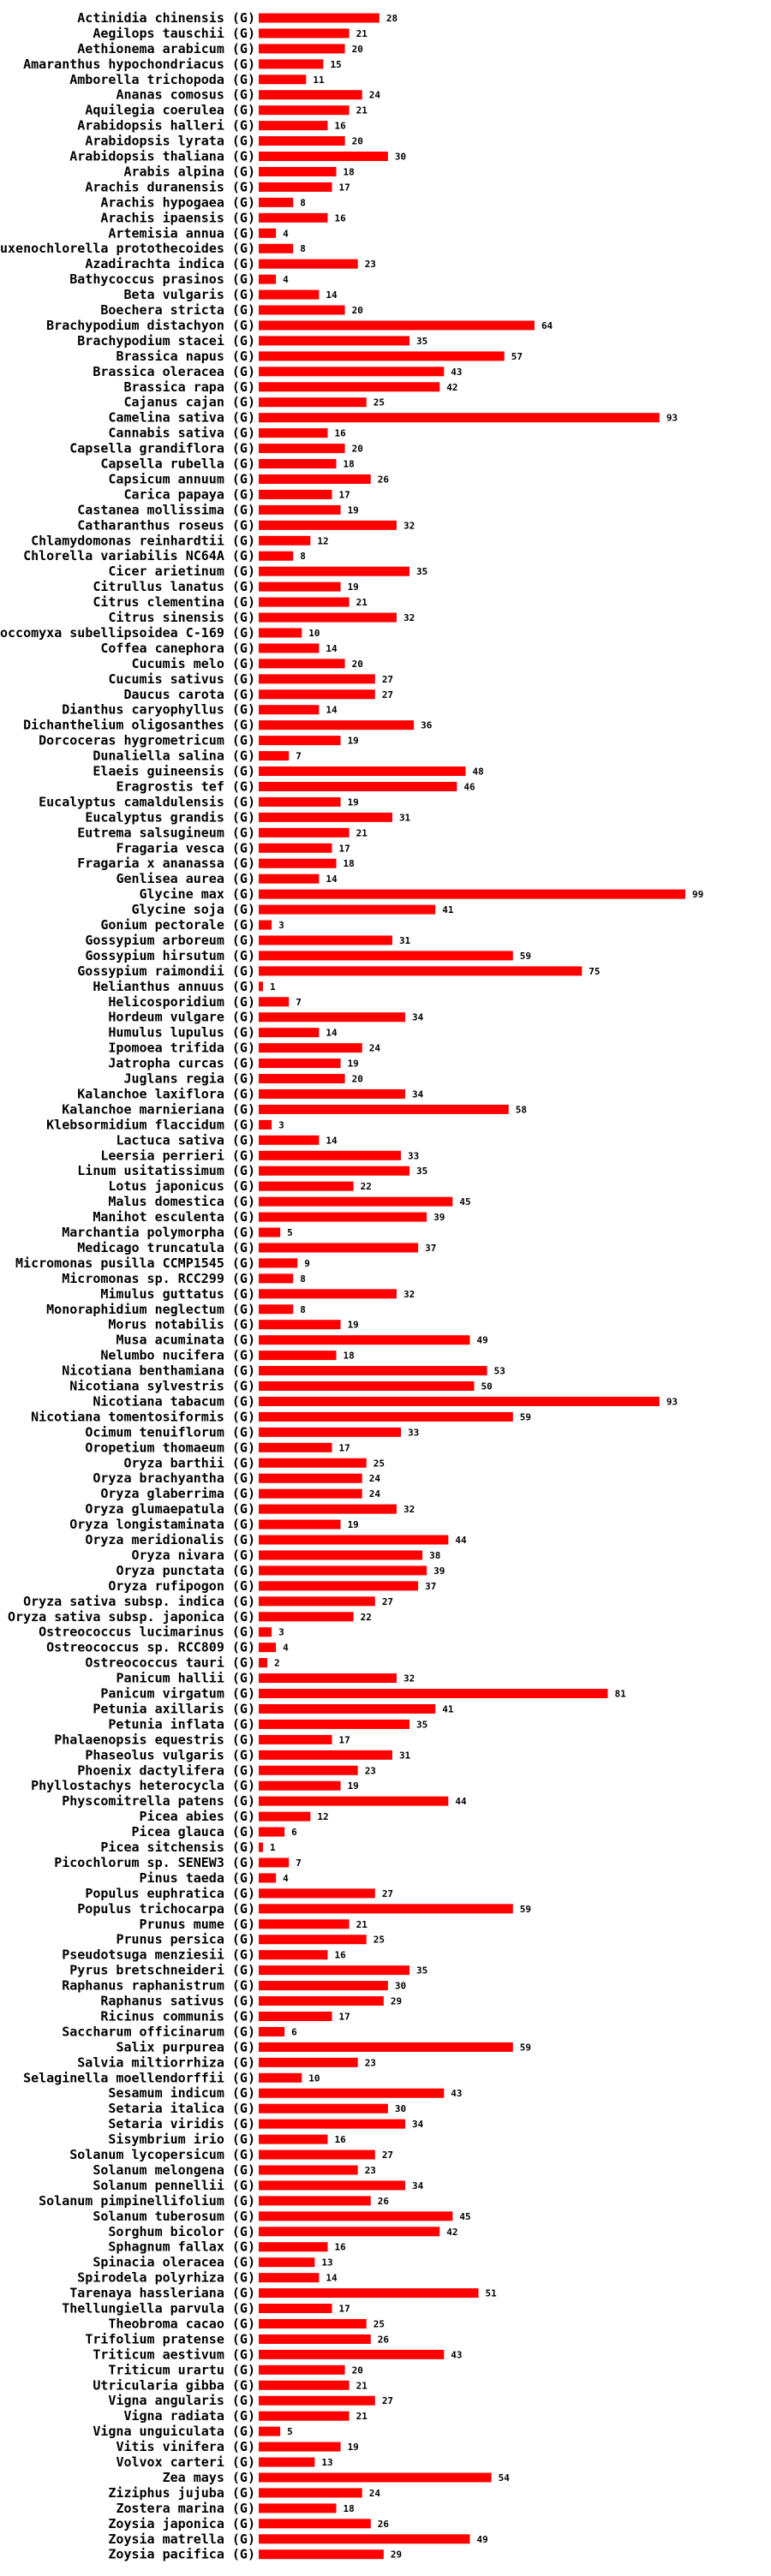 The image size is (771, 2576). What do you see at coordinates (189, 2416) in the screenshot?
I see `category-label: Vigna radiata (G)` at bounding box center [189, 2416].